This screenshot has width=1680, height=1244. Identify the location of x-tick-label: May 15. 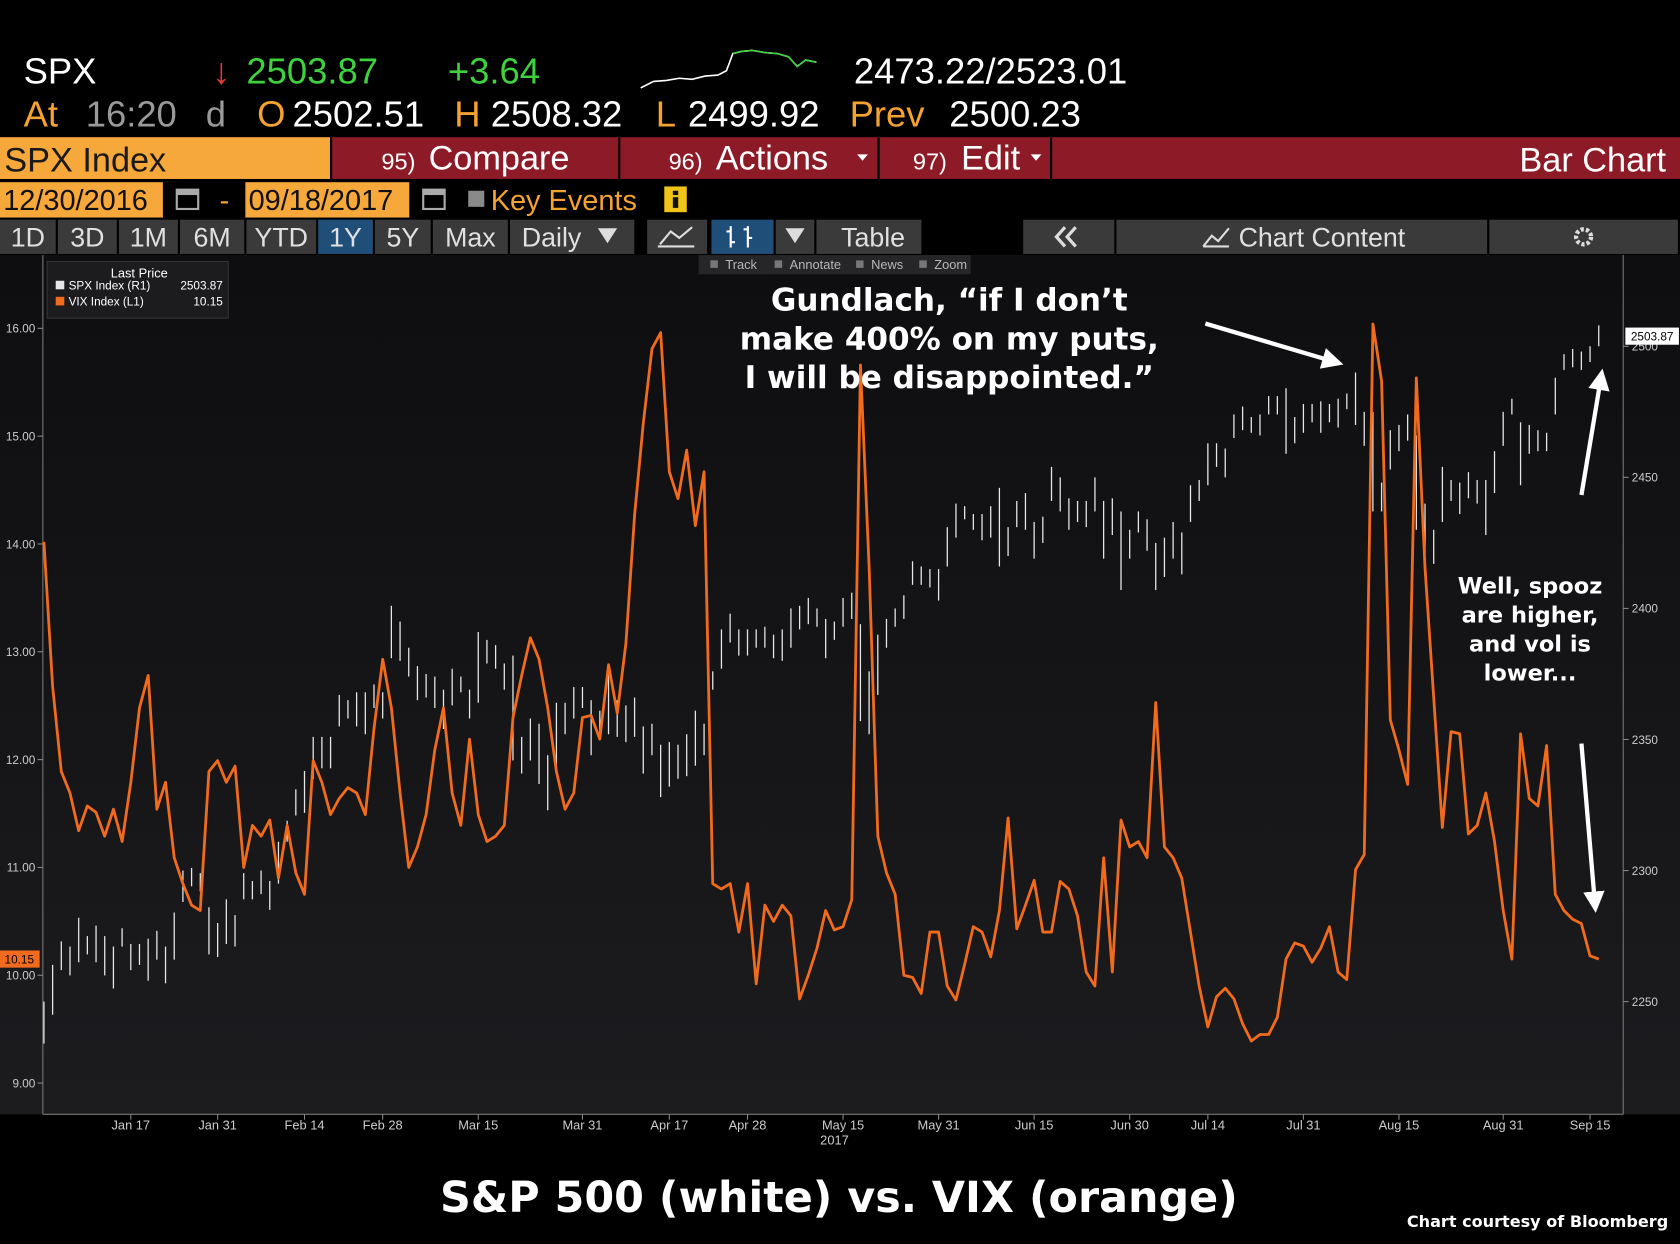
(843, 1124).